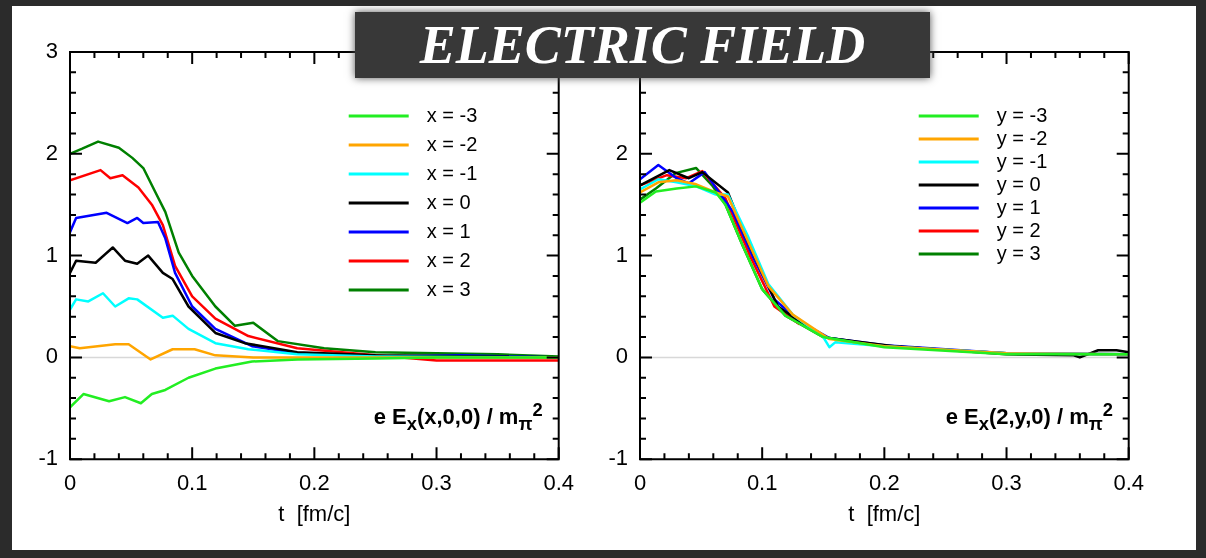 This screenshot has height=558, width=1206. What do you see at coordinates (1022, 160) in the screenshot?
I see `legend-label: y = -1` at bounding box center [1022, 160].